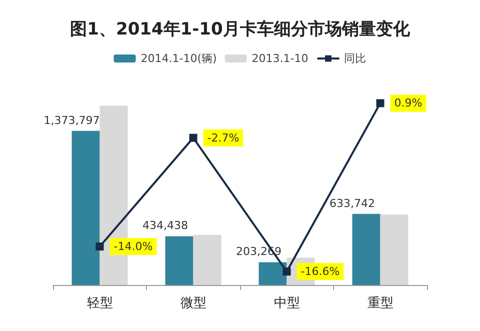  I want to click on data-label: 0.9%, so click(408, 103).